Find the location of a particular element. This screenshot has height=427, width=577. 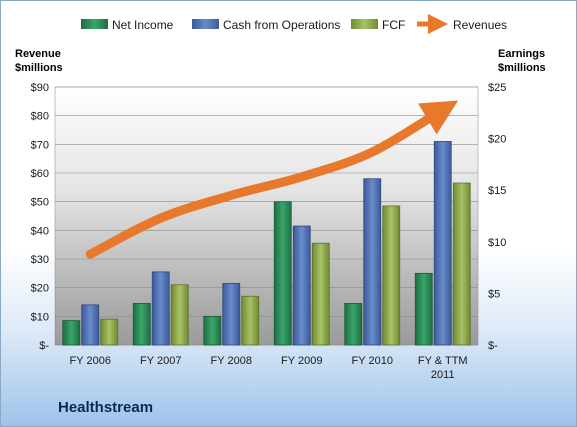

x-tick-label: FY 2010 is located at coordinates (372, 361).